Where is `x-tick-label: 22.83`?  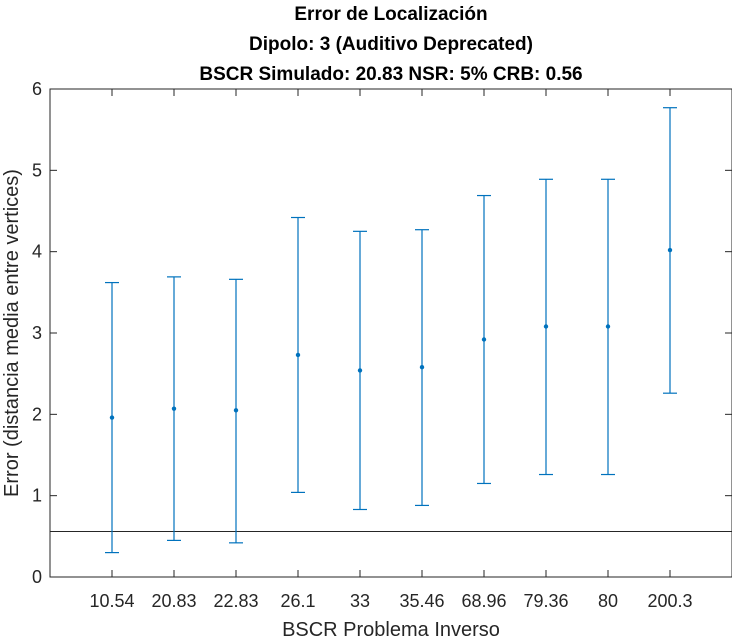 x-tick-label: 22.83 is located at coordinates (235, 601).